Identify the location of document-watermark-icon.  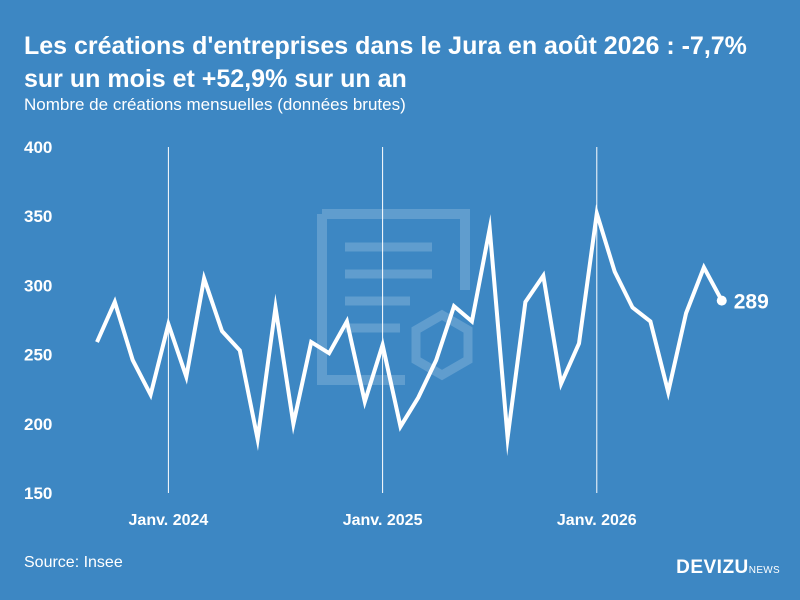
(395, 297).